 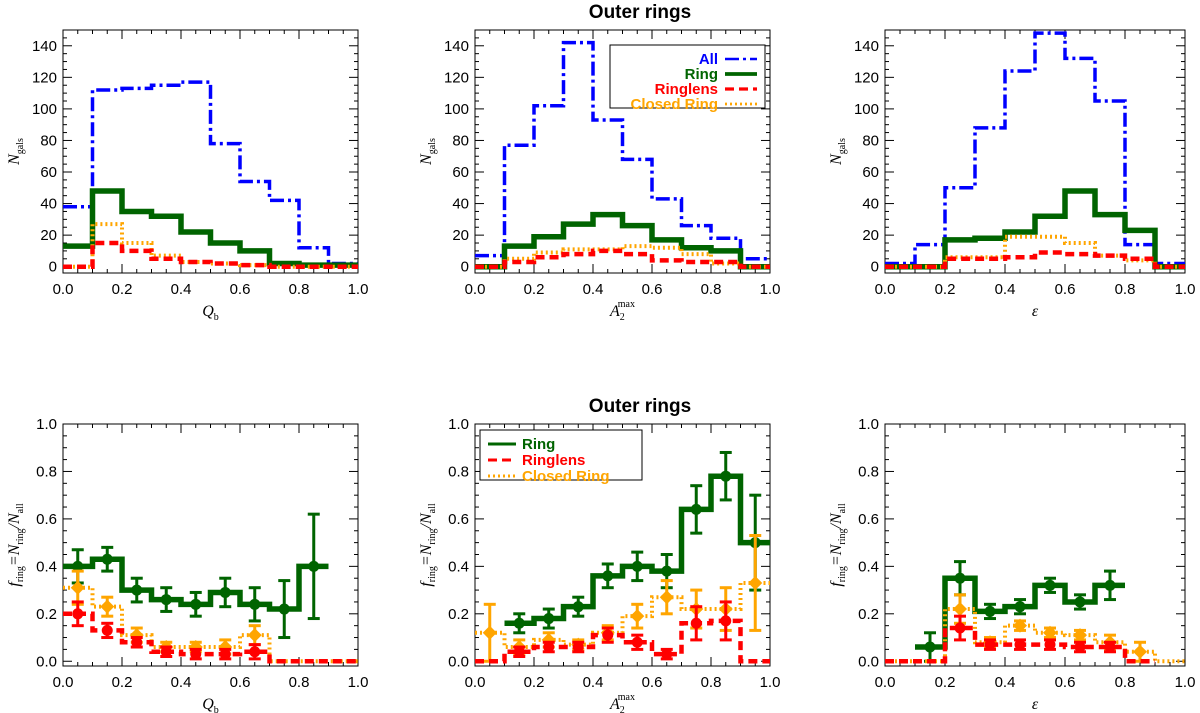 What do you see at coordinates (465, 267) in the screenshot?
I see `y-tick-label: 0` at bounding box center [465, 267].